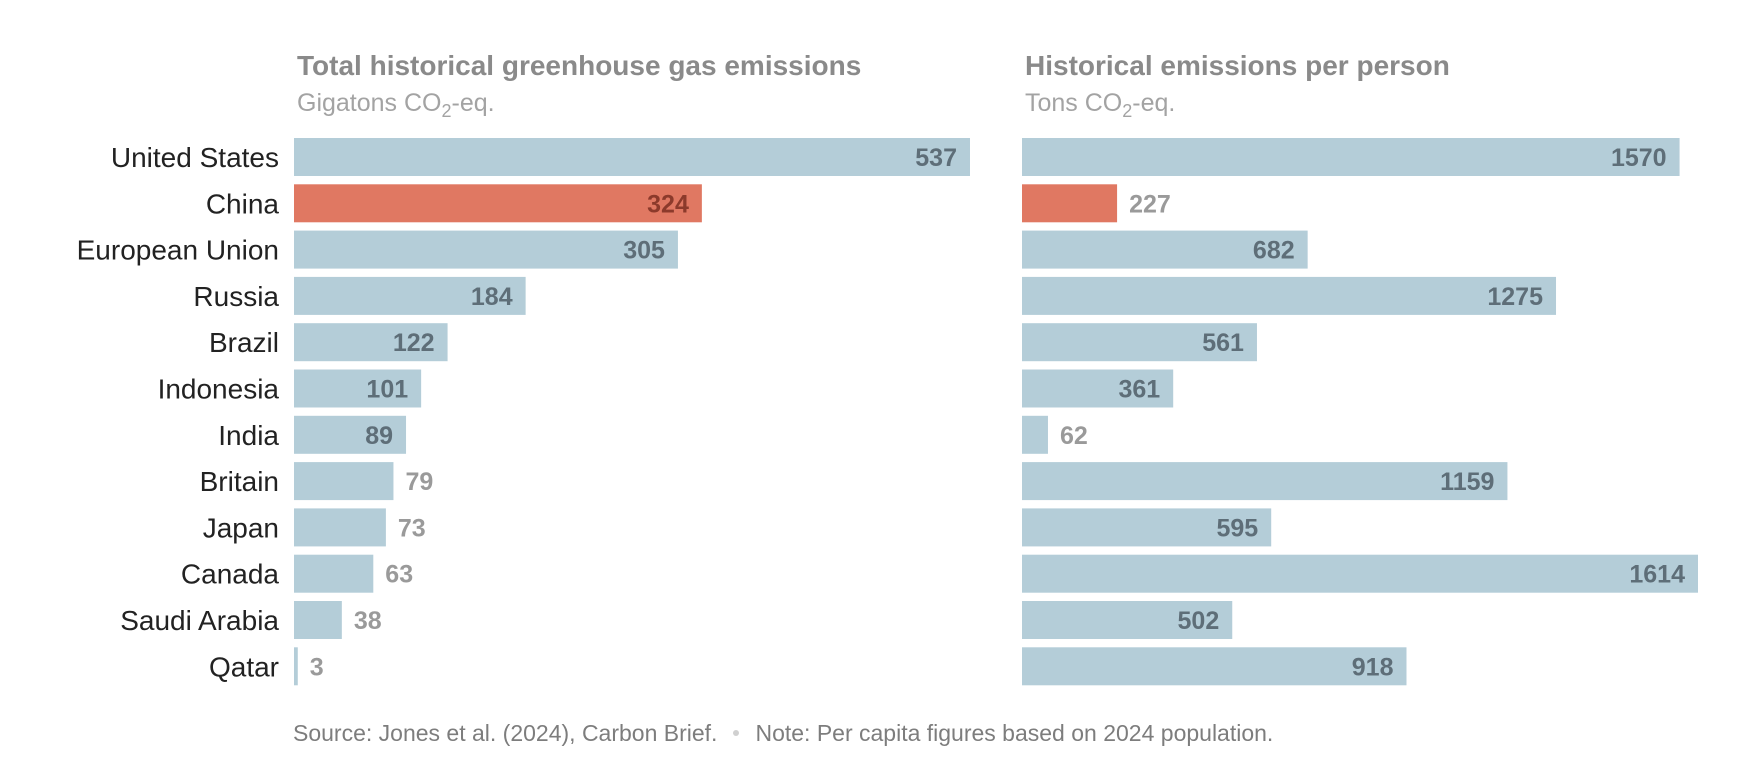 The image size is (1742, 780). What do you see at coordinates (244, 342) in the screenshot?
I see `category-label: Brazil` at bounding box center [244, 342].